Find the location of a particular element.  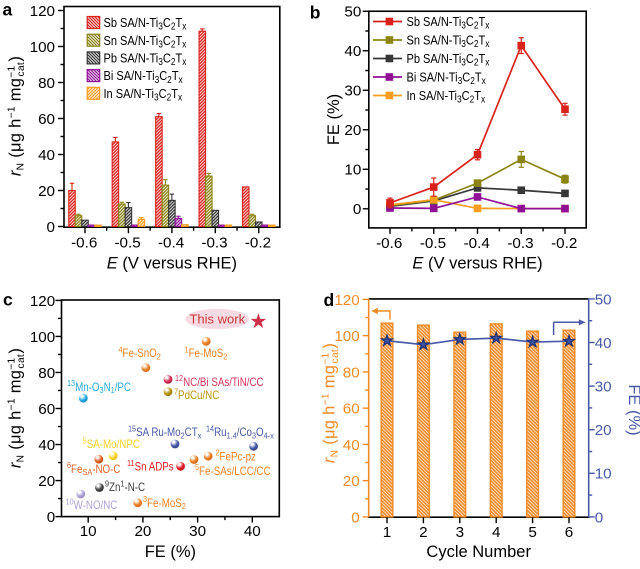

svg-text: 5 is located at coordinates (532, 532).